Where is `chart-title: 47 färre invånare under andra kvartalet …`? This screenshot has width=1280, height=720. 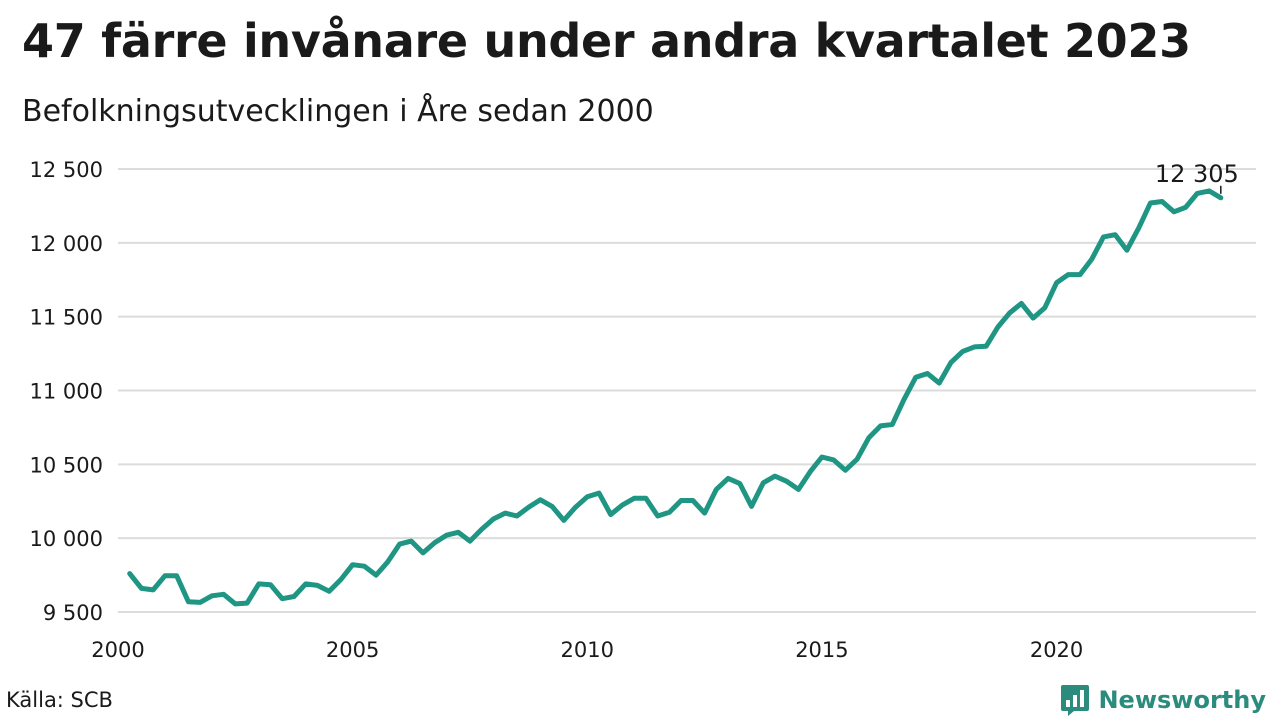
chart-title: 47 färre invånare under andra kvartalet … is located at coordinates (606, 41).